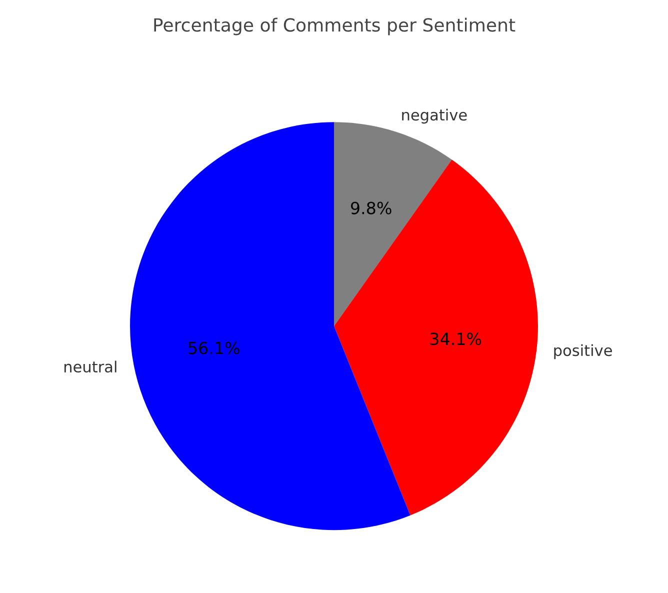 The height and width of the screenshot is (593, 668). I want to click on slice-label: positive, so click(583, 352).